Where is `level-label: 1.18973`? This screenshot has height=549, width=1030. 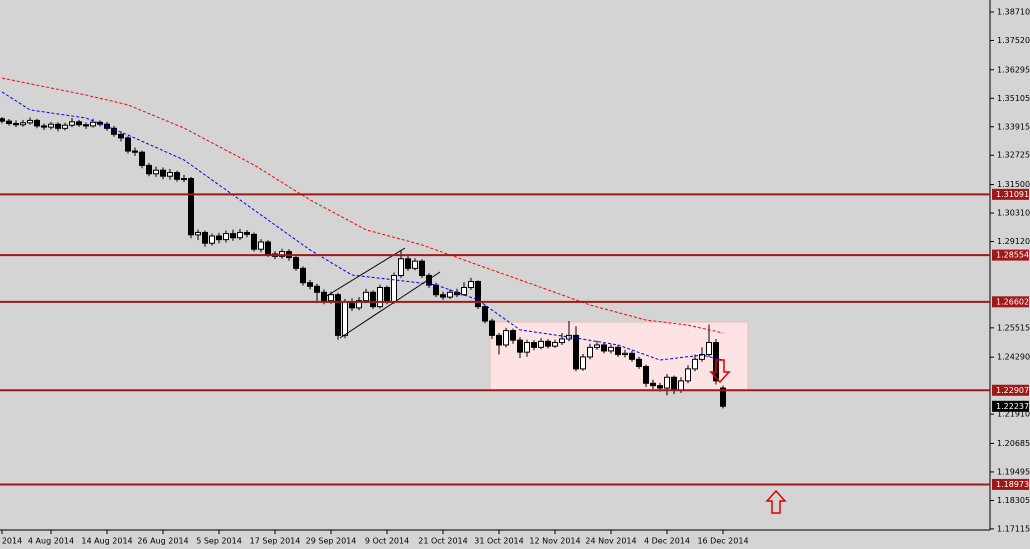 level-label: 1.18973 is located at coordinates (1012, 484).